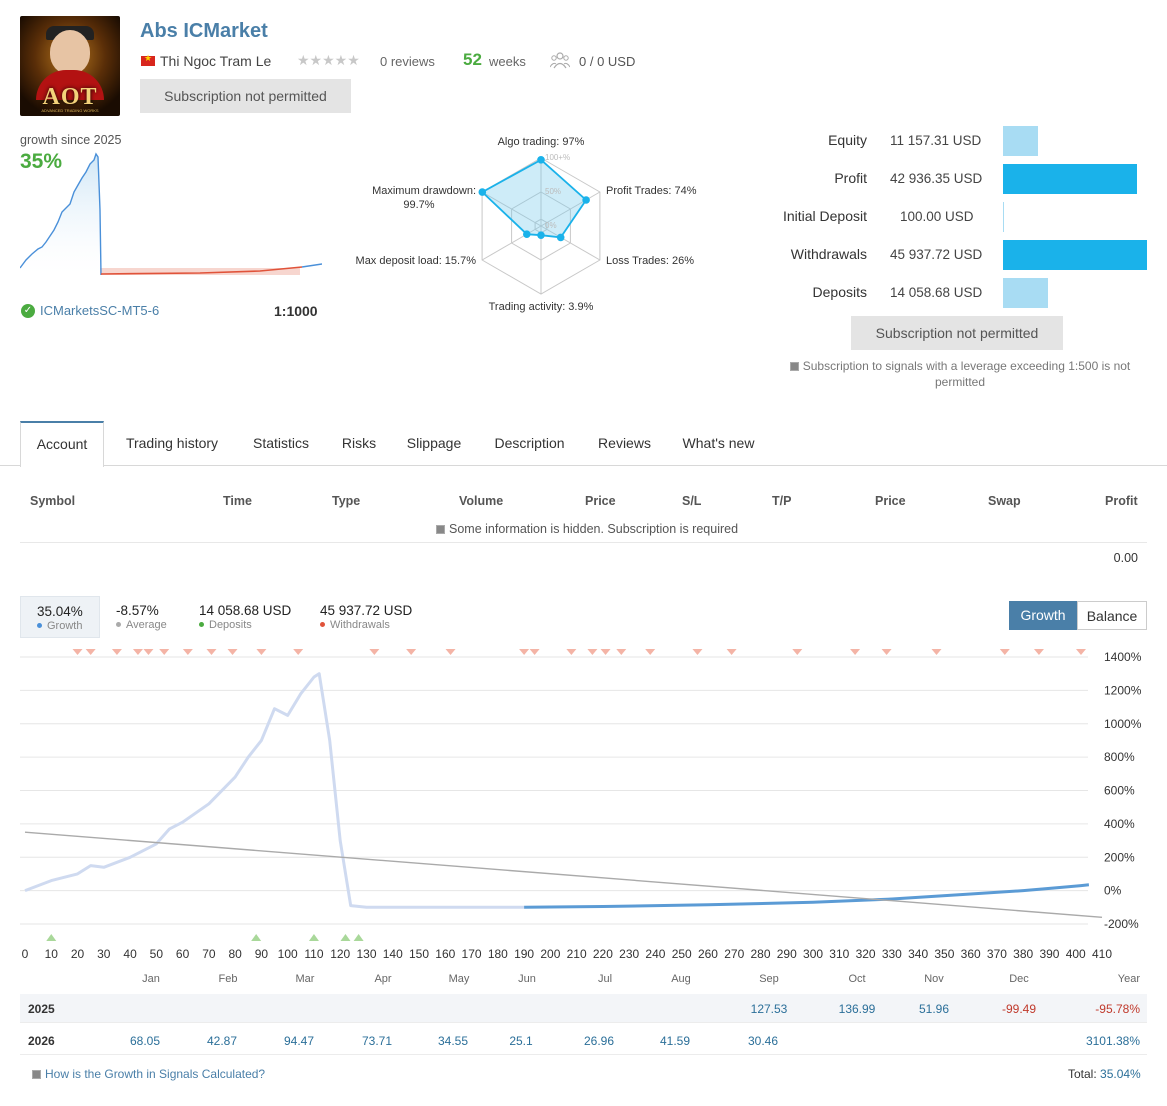 The image size is (1167, 1106). What do you see at coordinates (482, 192) in the screenshot?
I see `radar-point` at bounding box center [482, 192].